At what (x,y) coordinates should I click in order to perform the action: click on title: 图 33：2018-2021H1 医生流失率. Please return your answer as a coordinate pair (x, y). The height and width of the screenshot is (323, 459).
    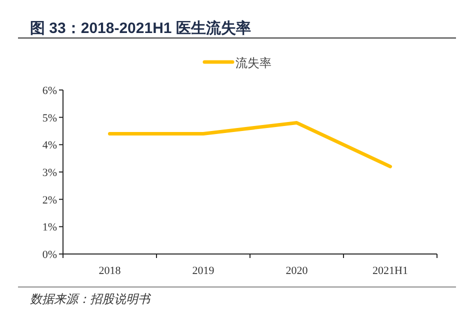
    Looking at the image, I should click on (140, 28).